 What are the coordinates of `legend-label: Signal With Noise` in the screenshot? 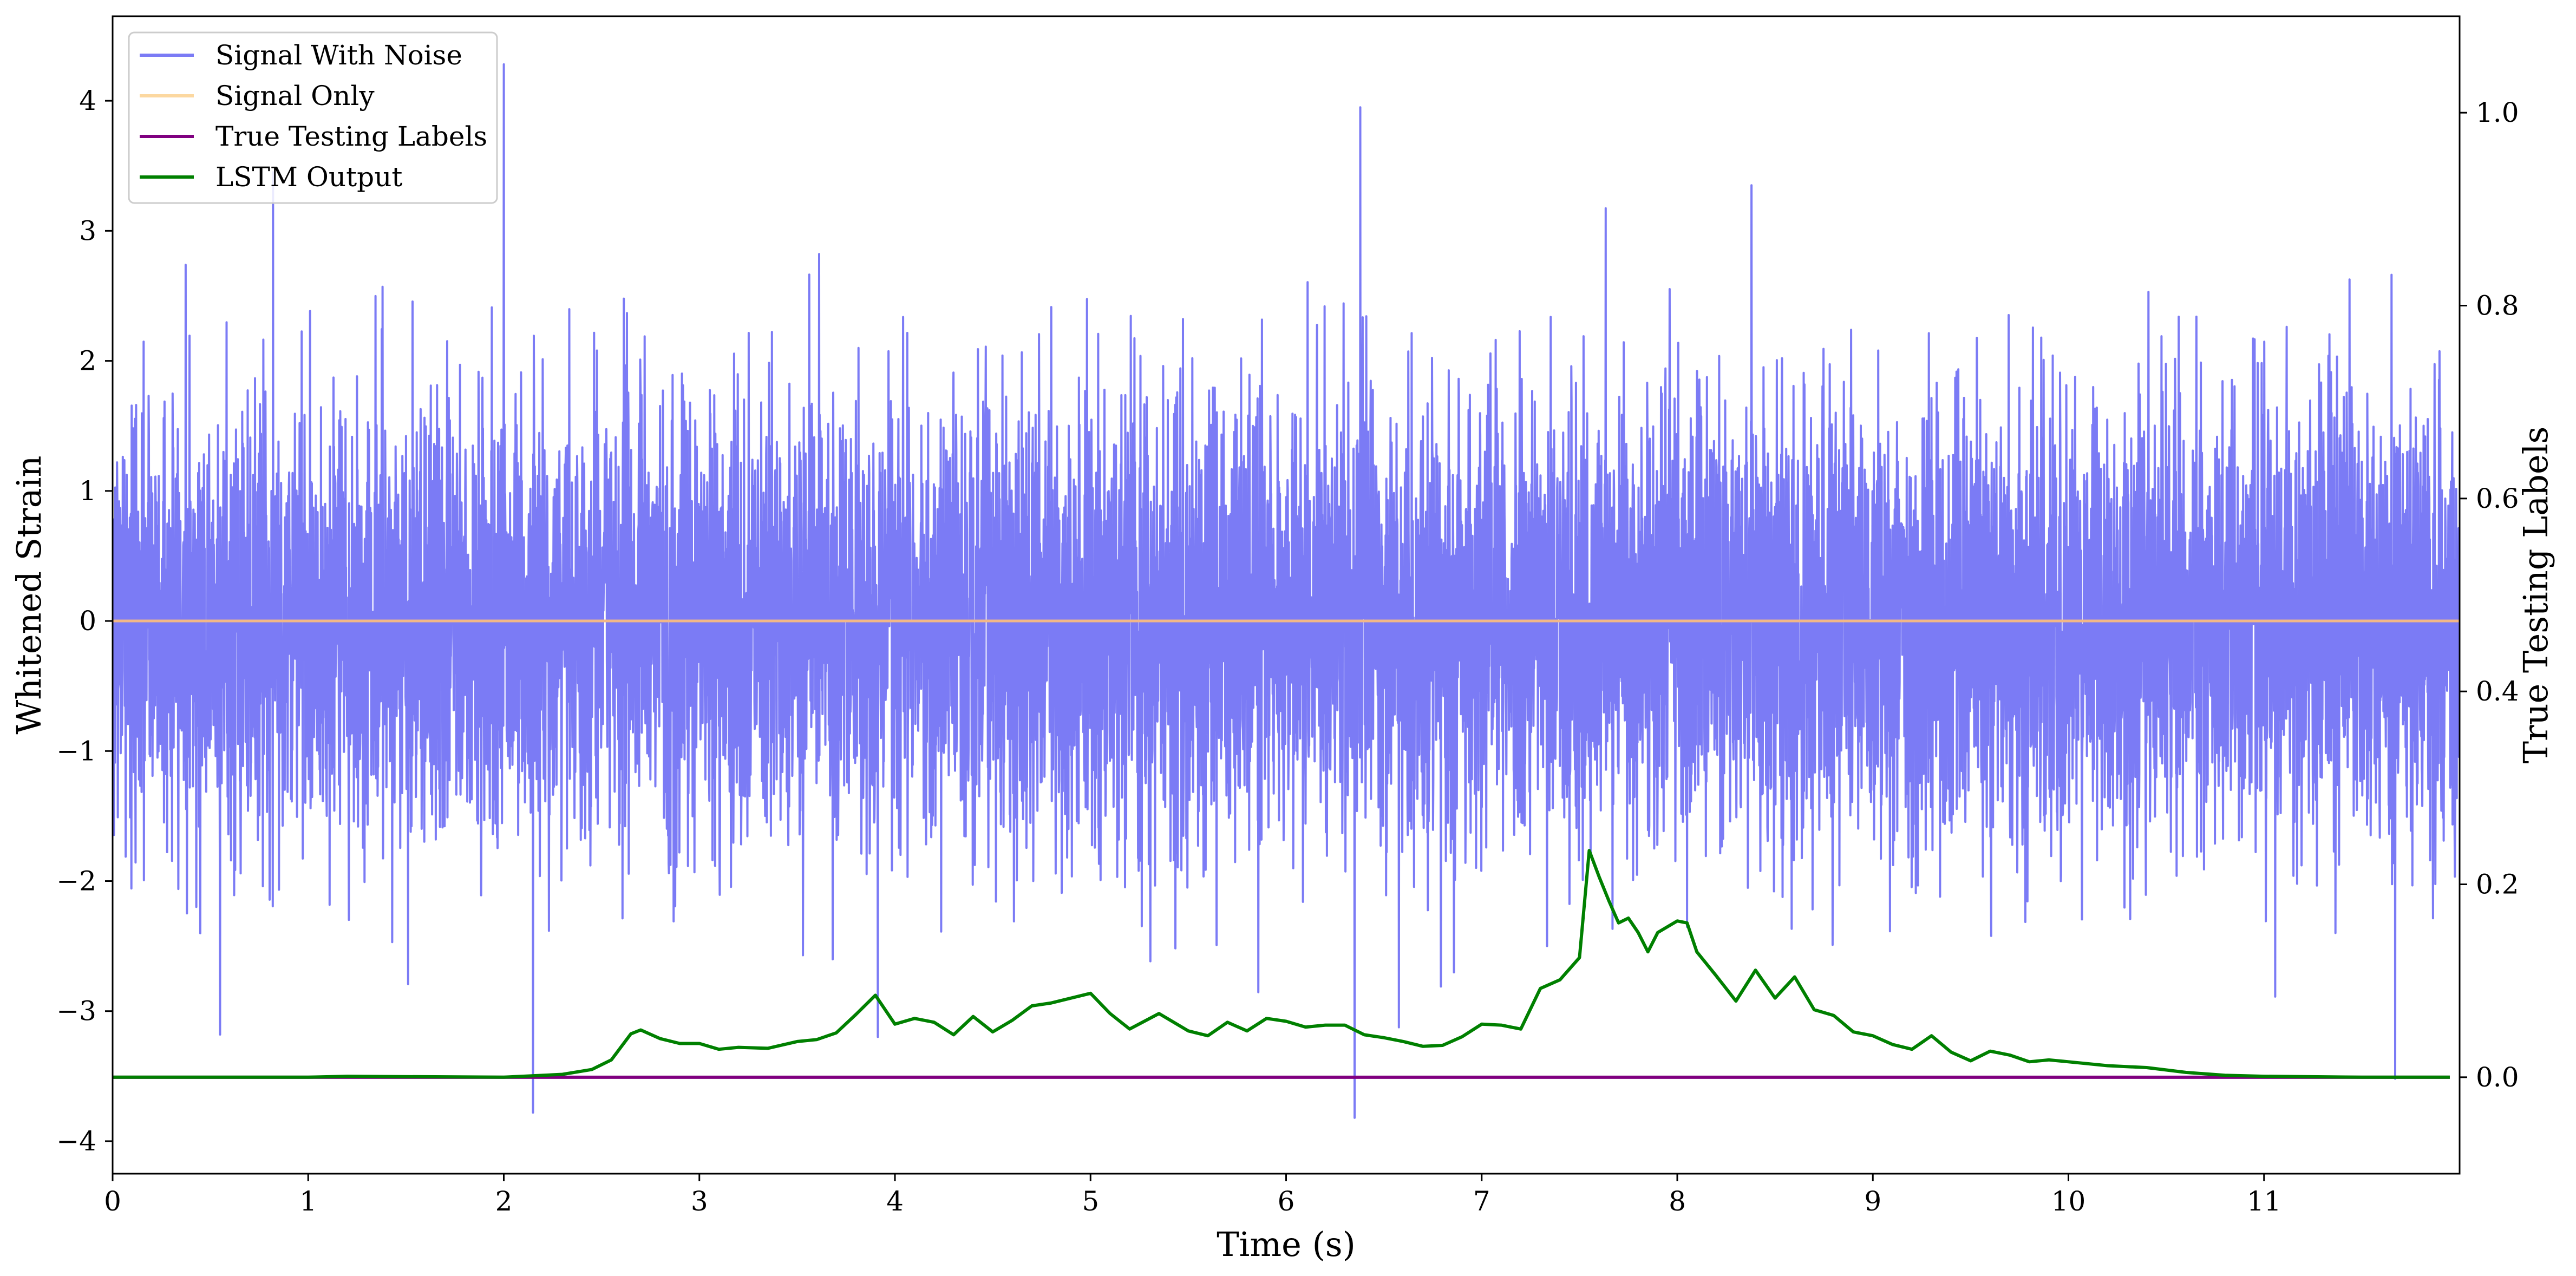 It's located at (338, 55).